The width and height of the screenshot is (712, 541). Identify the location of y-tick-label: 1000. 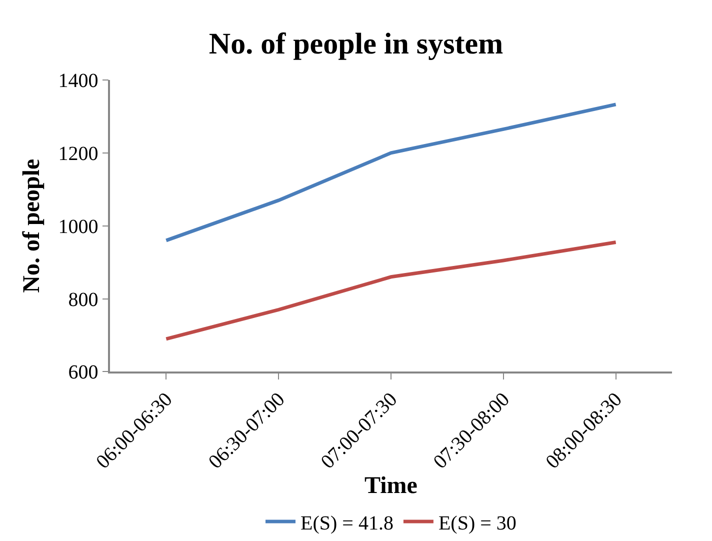
(78, 227).